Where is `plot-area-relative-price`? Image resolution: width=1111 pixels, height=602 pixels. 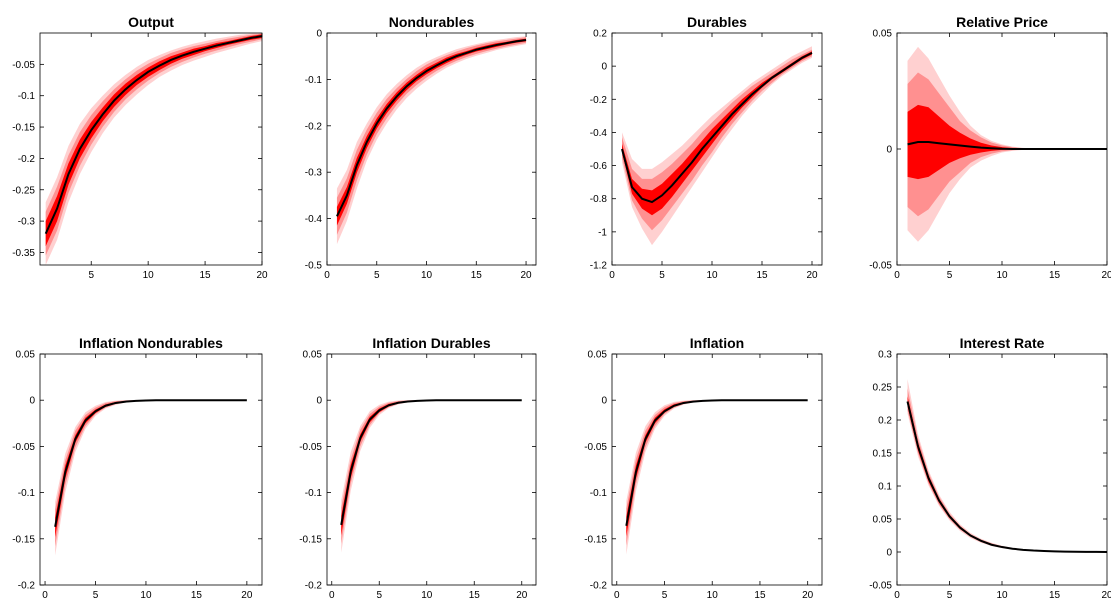
plot-area-relative-price is located at coordinates (1007, 144).